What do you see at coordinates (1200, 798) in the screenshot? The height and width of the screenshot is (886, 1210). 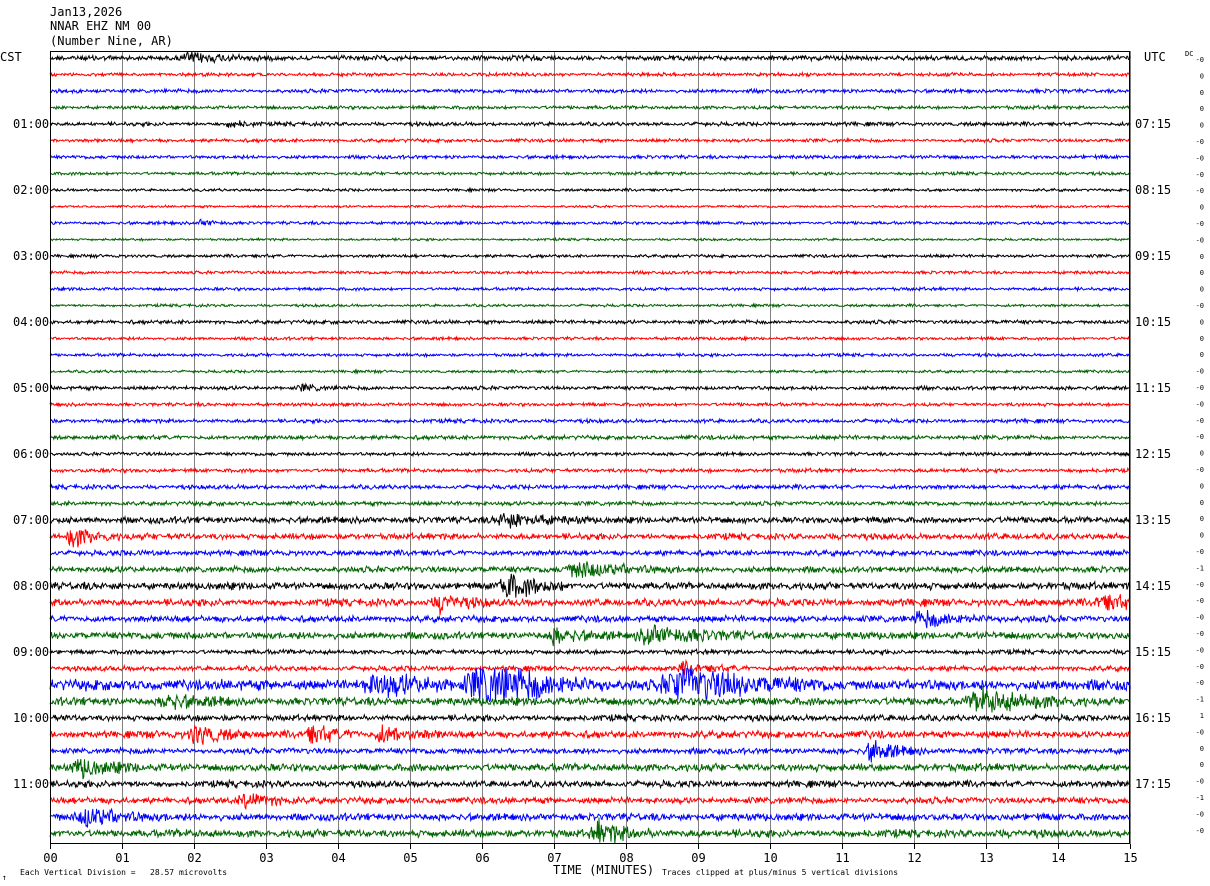 I see `dc-offset-45: -1` at bounding box center [1200, 798].